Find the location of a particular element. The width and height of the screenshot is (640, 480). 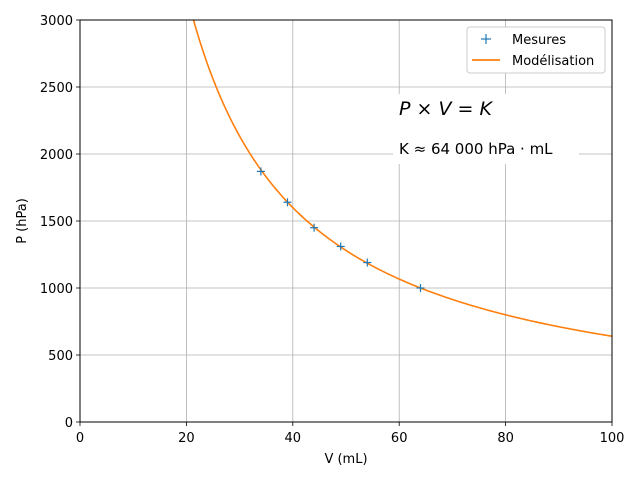

x-tick-label: 100 is located at coordinates (612, 438).